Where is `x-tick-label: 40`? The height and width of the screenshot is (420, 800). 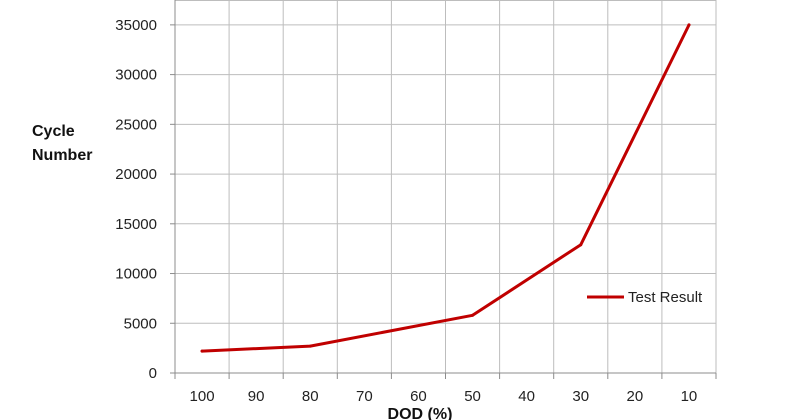
x-tick-label: 40 is located at coordinates (526, 396).